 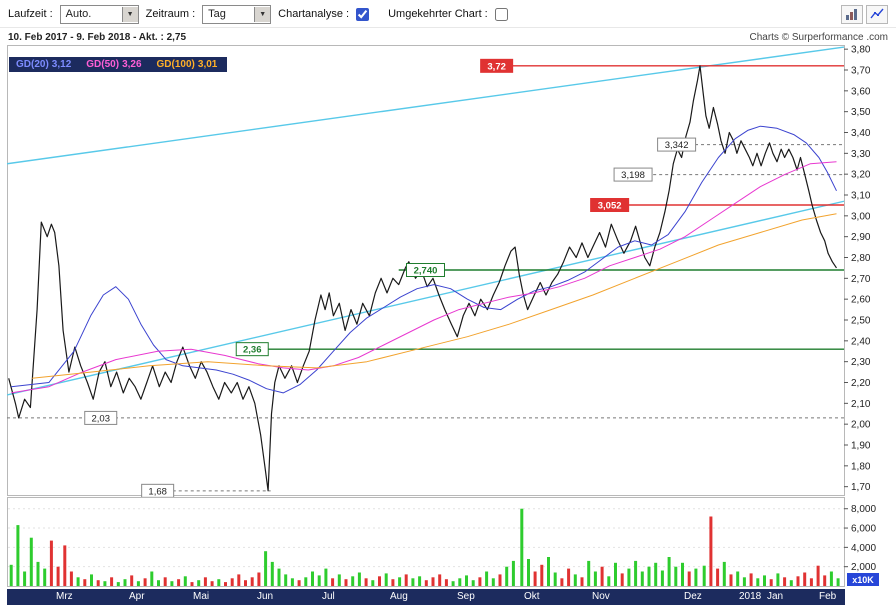 What do you see at coordinates (861, 425) in the screenshot?
I see `svg-text: 2,00` at bounding box center [861, 425].